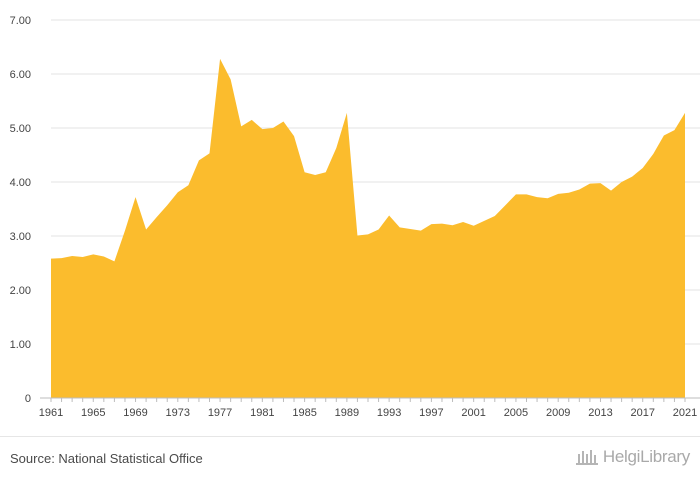  I want to click on x-axis, so click(370, 399).